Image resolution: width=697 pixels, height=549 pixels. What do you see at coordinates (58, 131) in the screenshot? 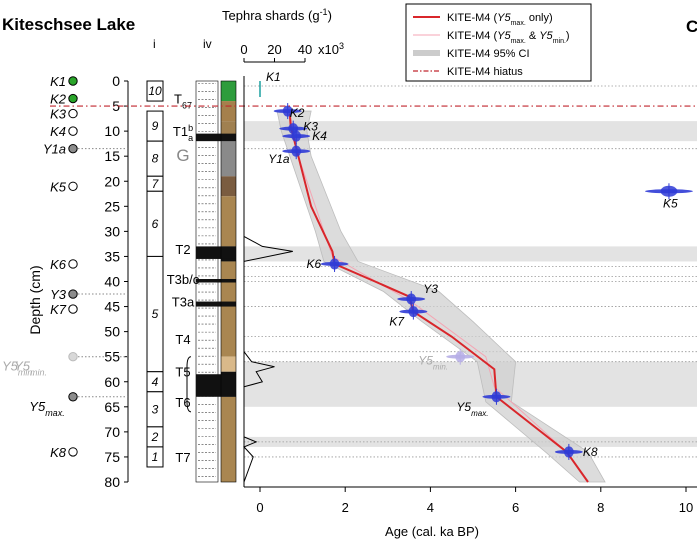
I see `marker-label: K4` at bounding box center [58, 131].